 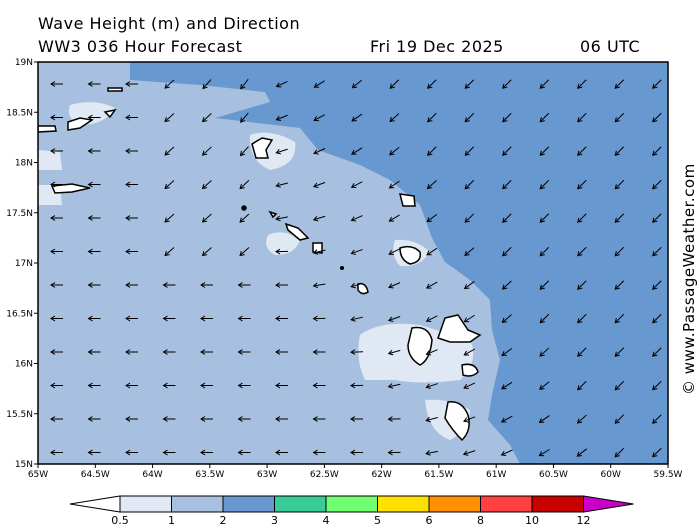 I want to click on lon-label: 60W, so click(x=611, y=475).